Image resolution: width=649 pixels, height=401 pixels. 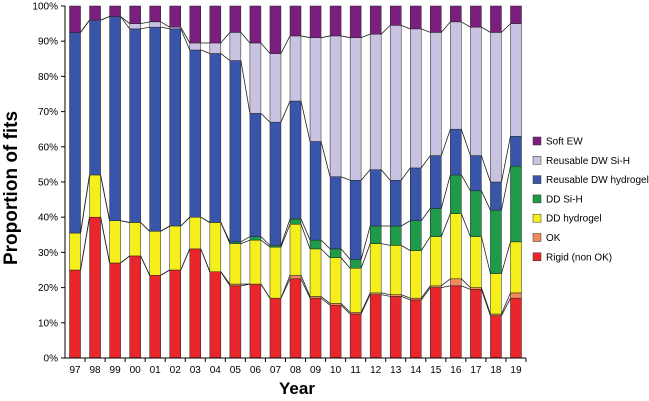 What do you see at coordinates (516, 370) in the screenshot?
I see `x-tick-label: 19` at bounding box center [516, 370].